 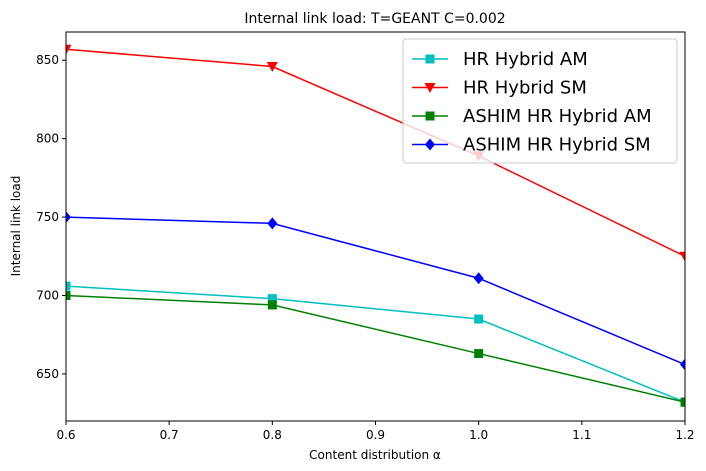 What do you see at coordinates (557, 116) in the screenshot?
I see `legend-label-ashim-hr-hybrid-am: ASHIM HR Hybrid AM` at bounding box center [557, 116].